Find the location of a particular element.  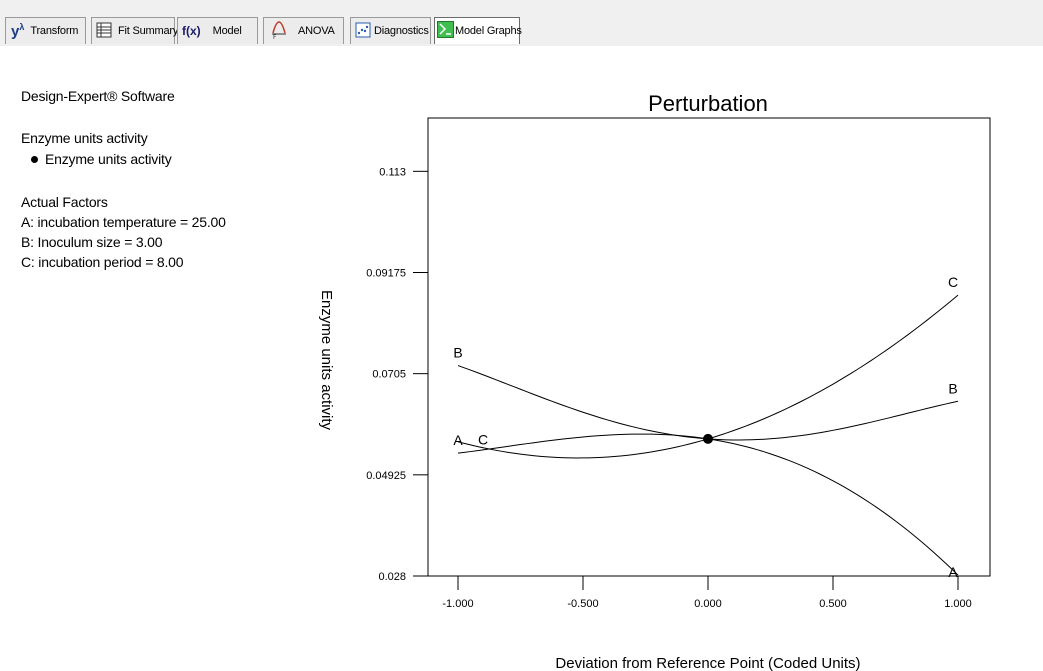

svg-text: F is located at coordinates (275, 36).